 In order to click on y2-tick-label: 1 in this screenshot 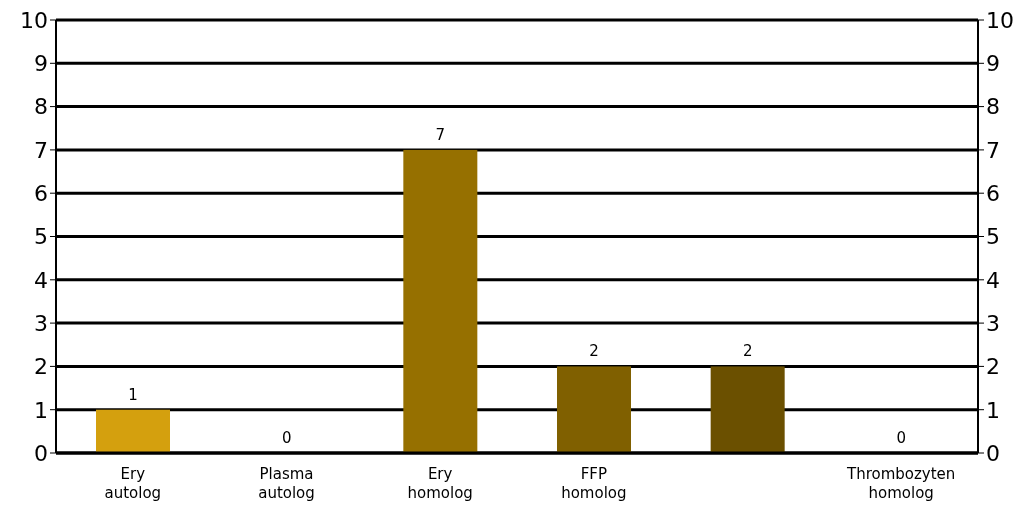, I will do `click(993, 410)`.